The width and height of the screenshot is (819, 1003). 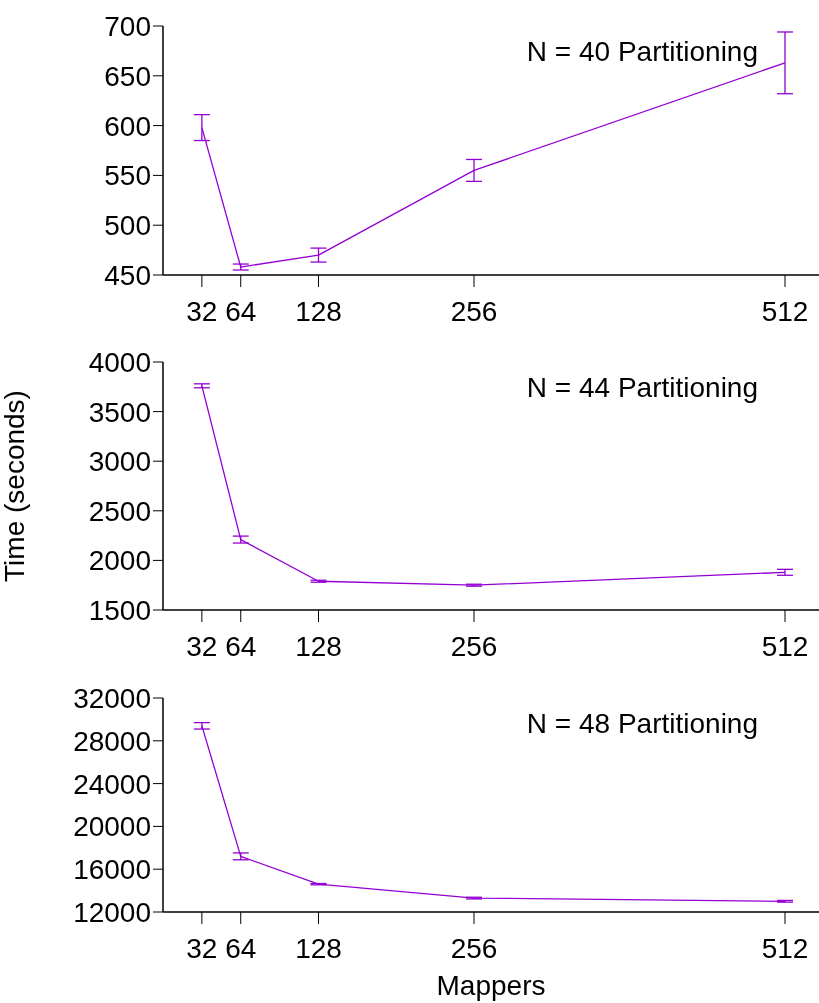 What do you see at coordinates (119, 362) in the screenshot?
I see `y-tick-label: 4000` at bounding box center [119, 362].